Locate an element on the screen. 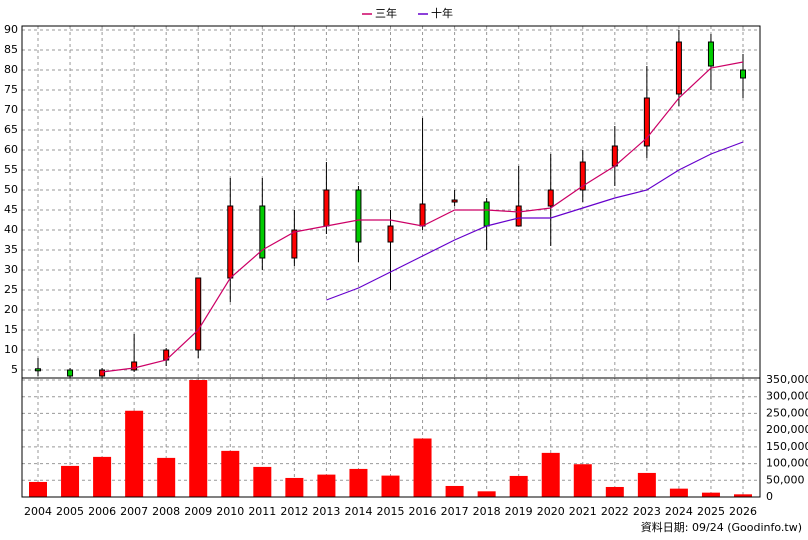 The height and width of the screenshot is (540, 808). x-tick-label: 2016 is located at coordinates (423, 511).